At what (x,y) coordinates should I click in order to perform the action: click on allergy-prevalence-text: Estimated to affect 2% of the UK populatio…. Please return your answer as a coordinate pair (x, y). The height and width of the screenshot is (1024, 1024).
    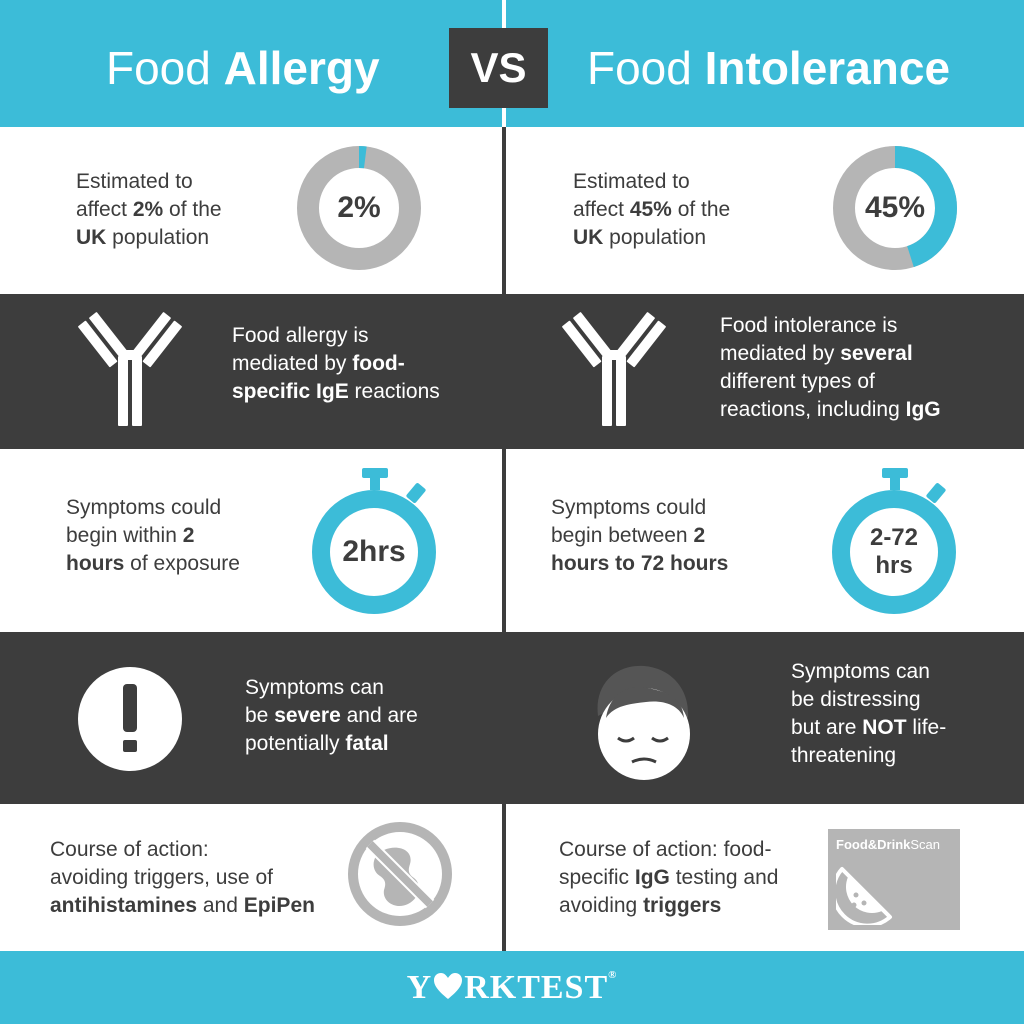
    Looking at the image, I should click on (149, 209).